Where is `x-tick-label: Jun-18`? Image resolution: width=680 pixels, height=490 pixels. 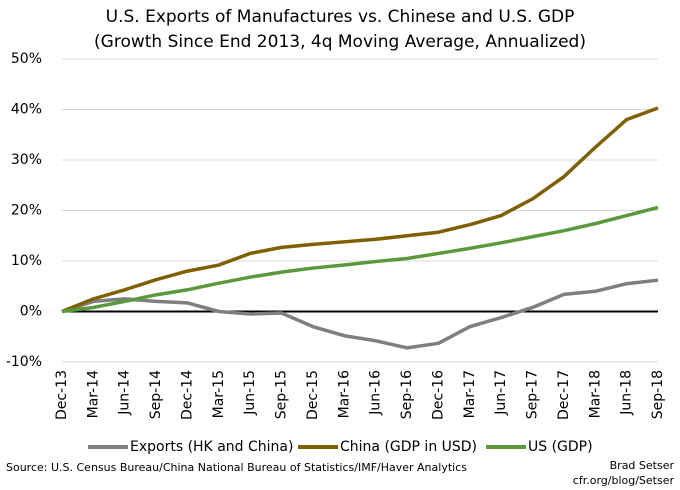 x-tick-label: Jun-18 is located at coordinates (627, 393).